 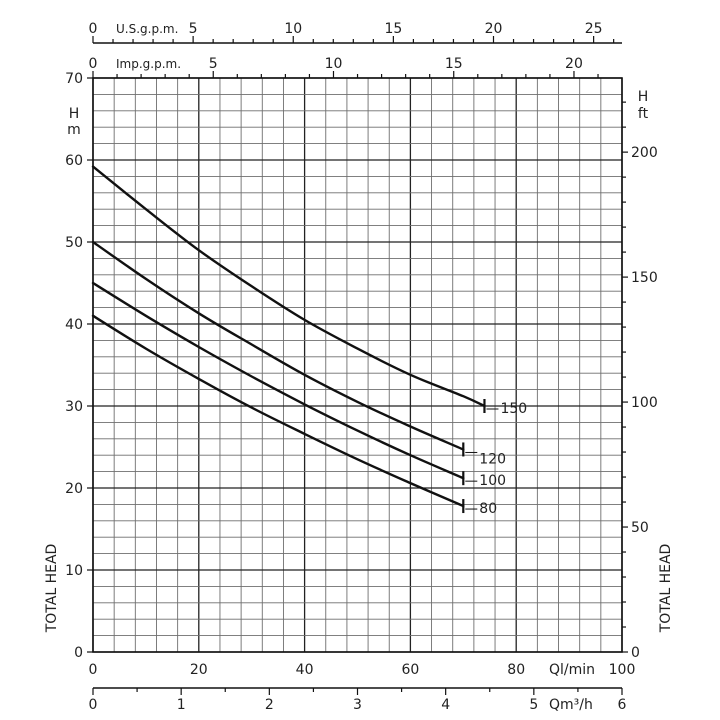 What do you see at coordinates (635, 653) in the screenshot?
I see `right-axis-tick-label: 0` at bounding box center [635, 653].